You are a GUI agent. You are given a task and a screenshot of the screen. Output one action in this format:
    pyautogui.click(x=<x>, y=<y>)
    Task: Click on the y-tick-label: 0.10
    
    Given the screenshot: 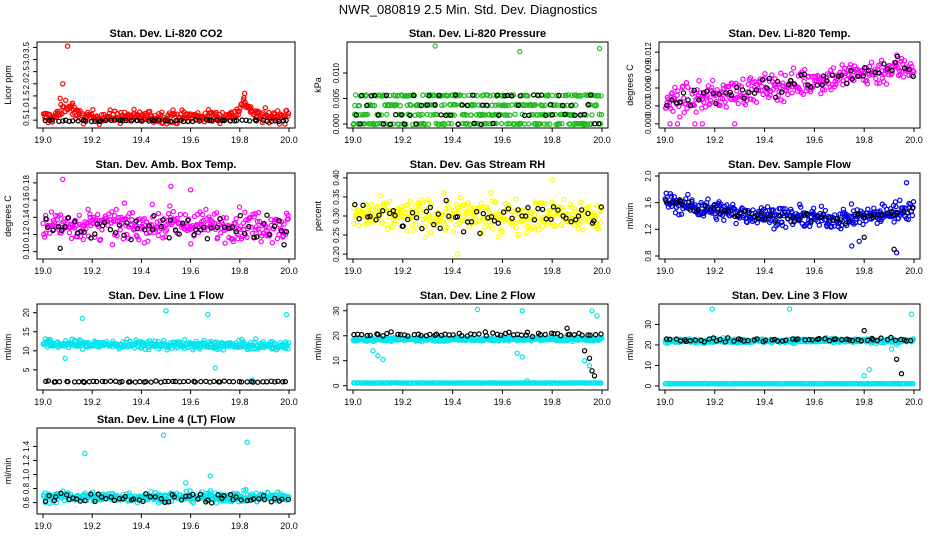 What is the action you would take?
    pyautogui.click(x=26, y=251)
    